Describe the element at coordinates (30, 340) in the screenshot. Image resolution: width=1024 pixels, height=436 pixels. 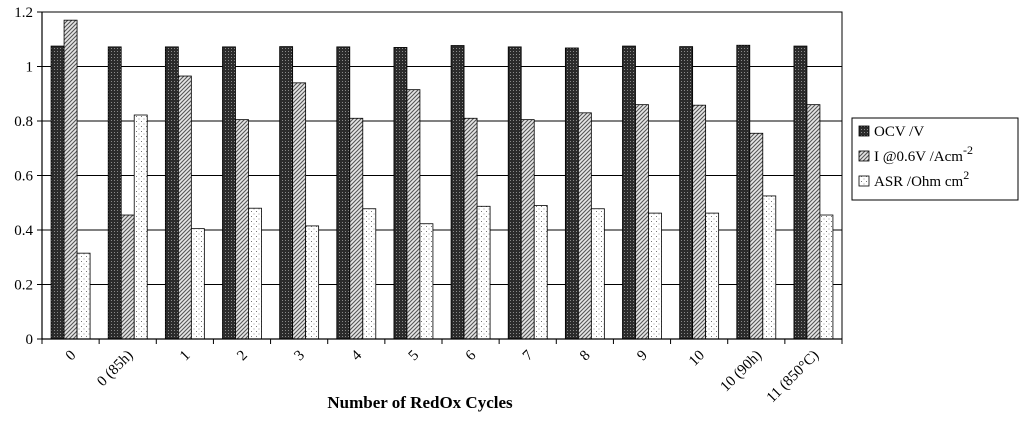
I see `y-tick-label: 0` at that location.